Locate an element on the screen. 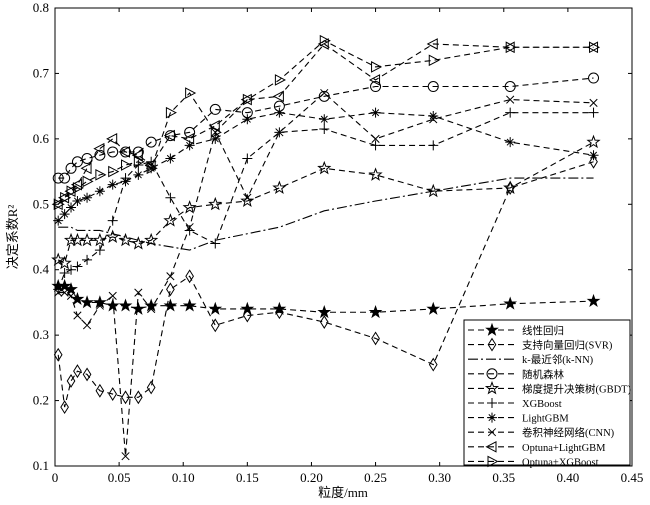  y-tick-label: 0.4 is located at coordinates (41, 269).